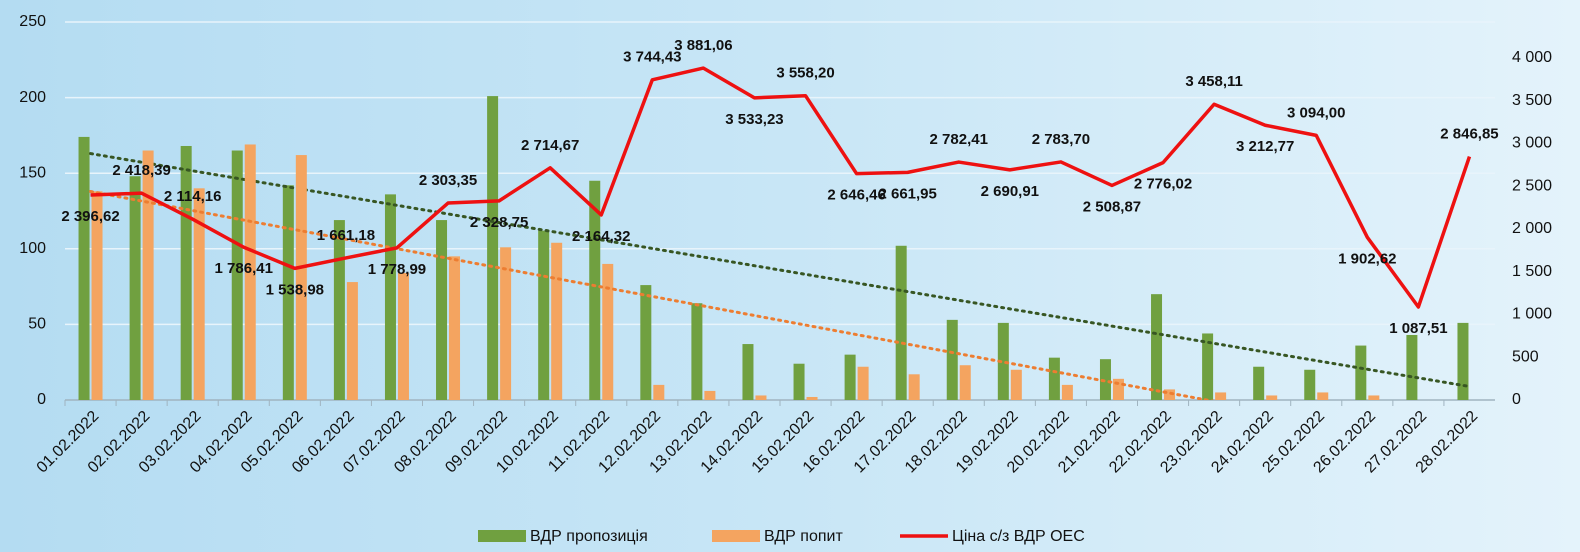 This screenshot has width=1580, height=552. I want to click on data-label: 1 087,51, so click(1418, 328).